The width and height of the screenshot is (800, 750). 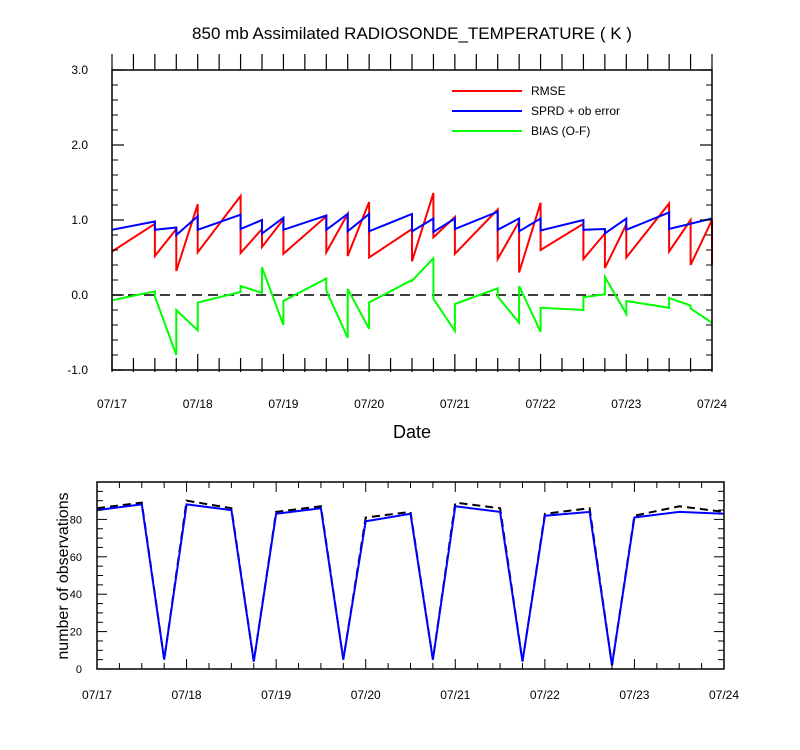 What do you see at coordinates (76, 558) in the screenshot?
I see `obs-y-tick-label: 60` at bounding box center [76, 558].